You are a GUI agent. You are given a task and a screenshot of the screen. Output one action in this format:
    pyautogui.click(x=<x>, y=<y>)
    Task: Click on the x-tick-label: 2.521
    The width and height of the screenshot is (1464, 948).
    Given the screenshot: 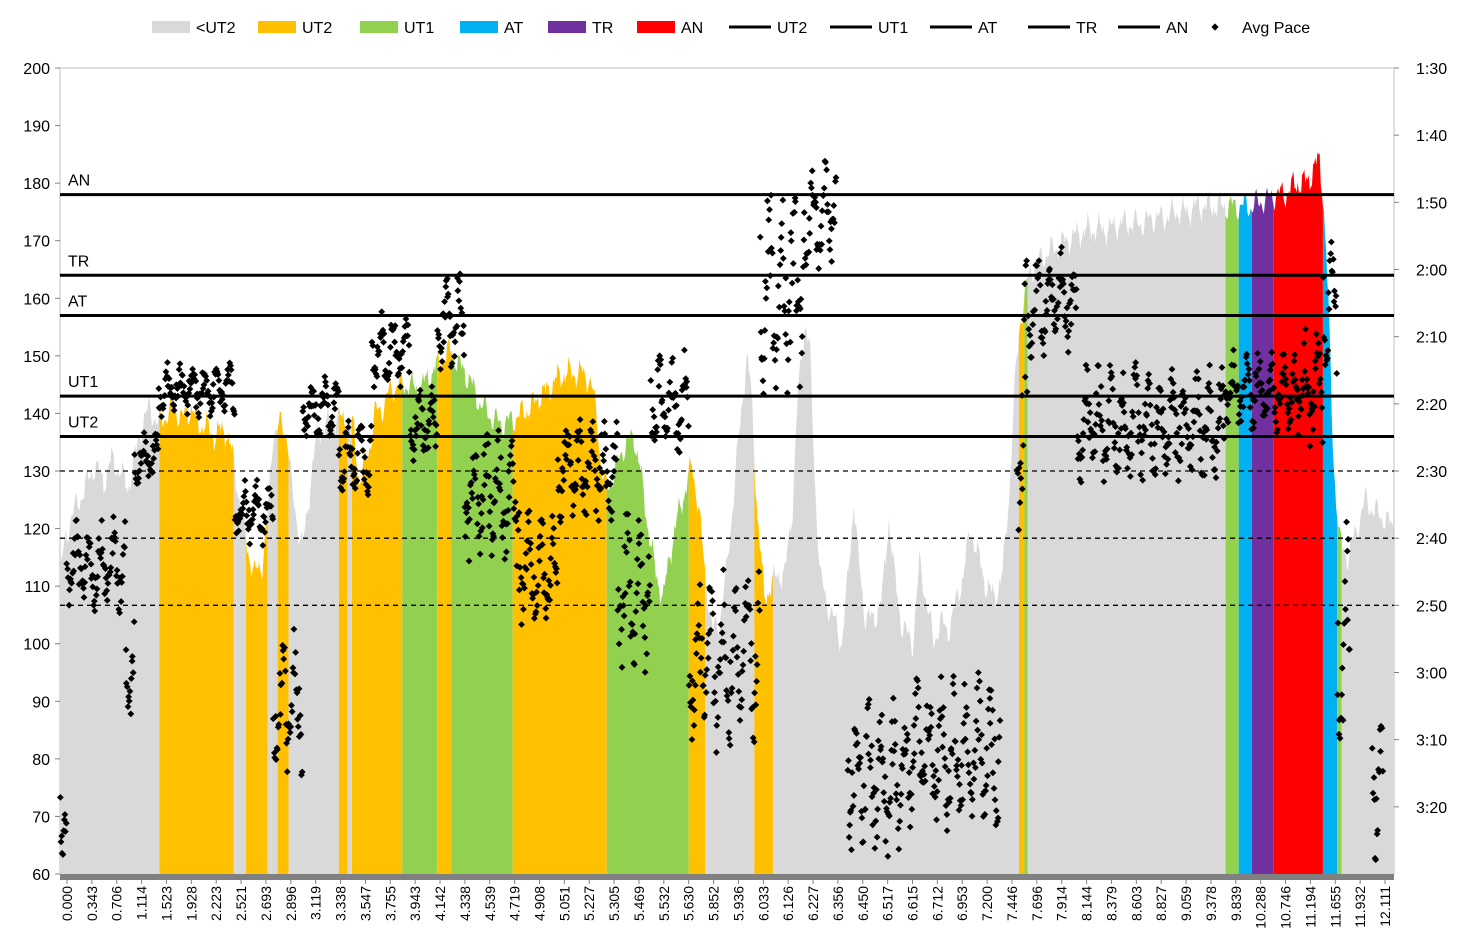 What is the action you would take?
    pyautogui.click(x=241, y=903)
    